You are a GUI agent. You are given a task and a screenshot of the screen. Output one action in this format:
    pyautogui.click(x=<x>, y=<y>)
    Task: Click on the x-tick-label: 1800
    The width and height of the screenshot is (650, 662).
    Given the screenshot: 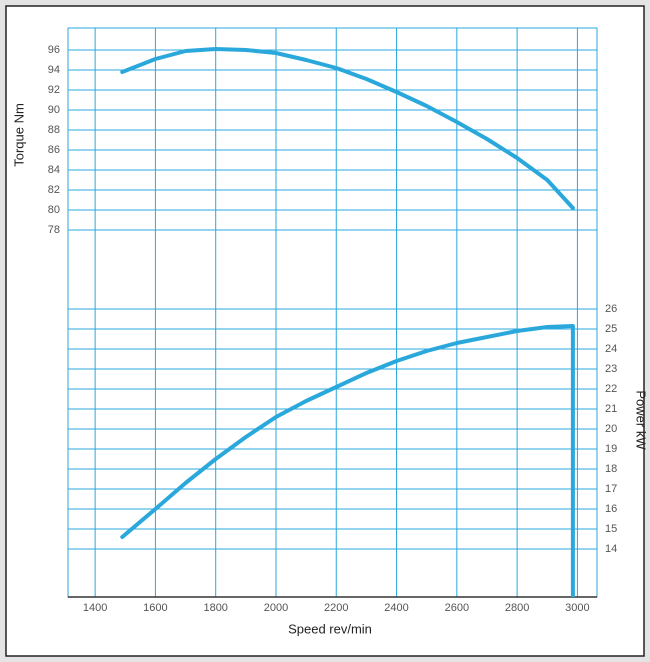 What is the action you would take?
    pyautogui.click(x=215, y=608)
    